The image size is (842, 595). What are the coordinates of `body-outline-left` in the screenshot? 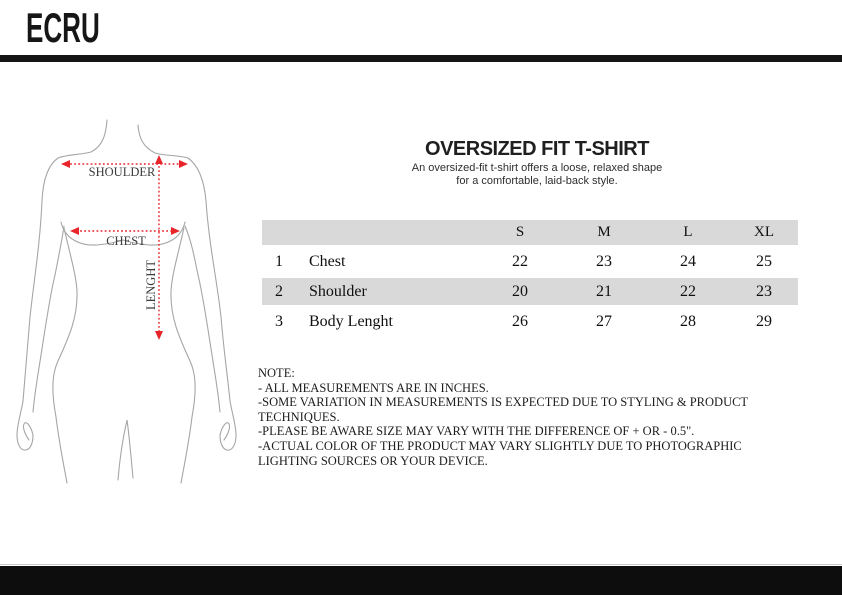 It's located at (62, 285).